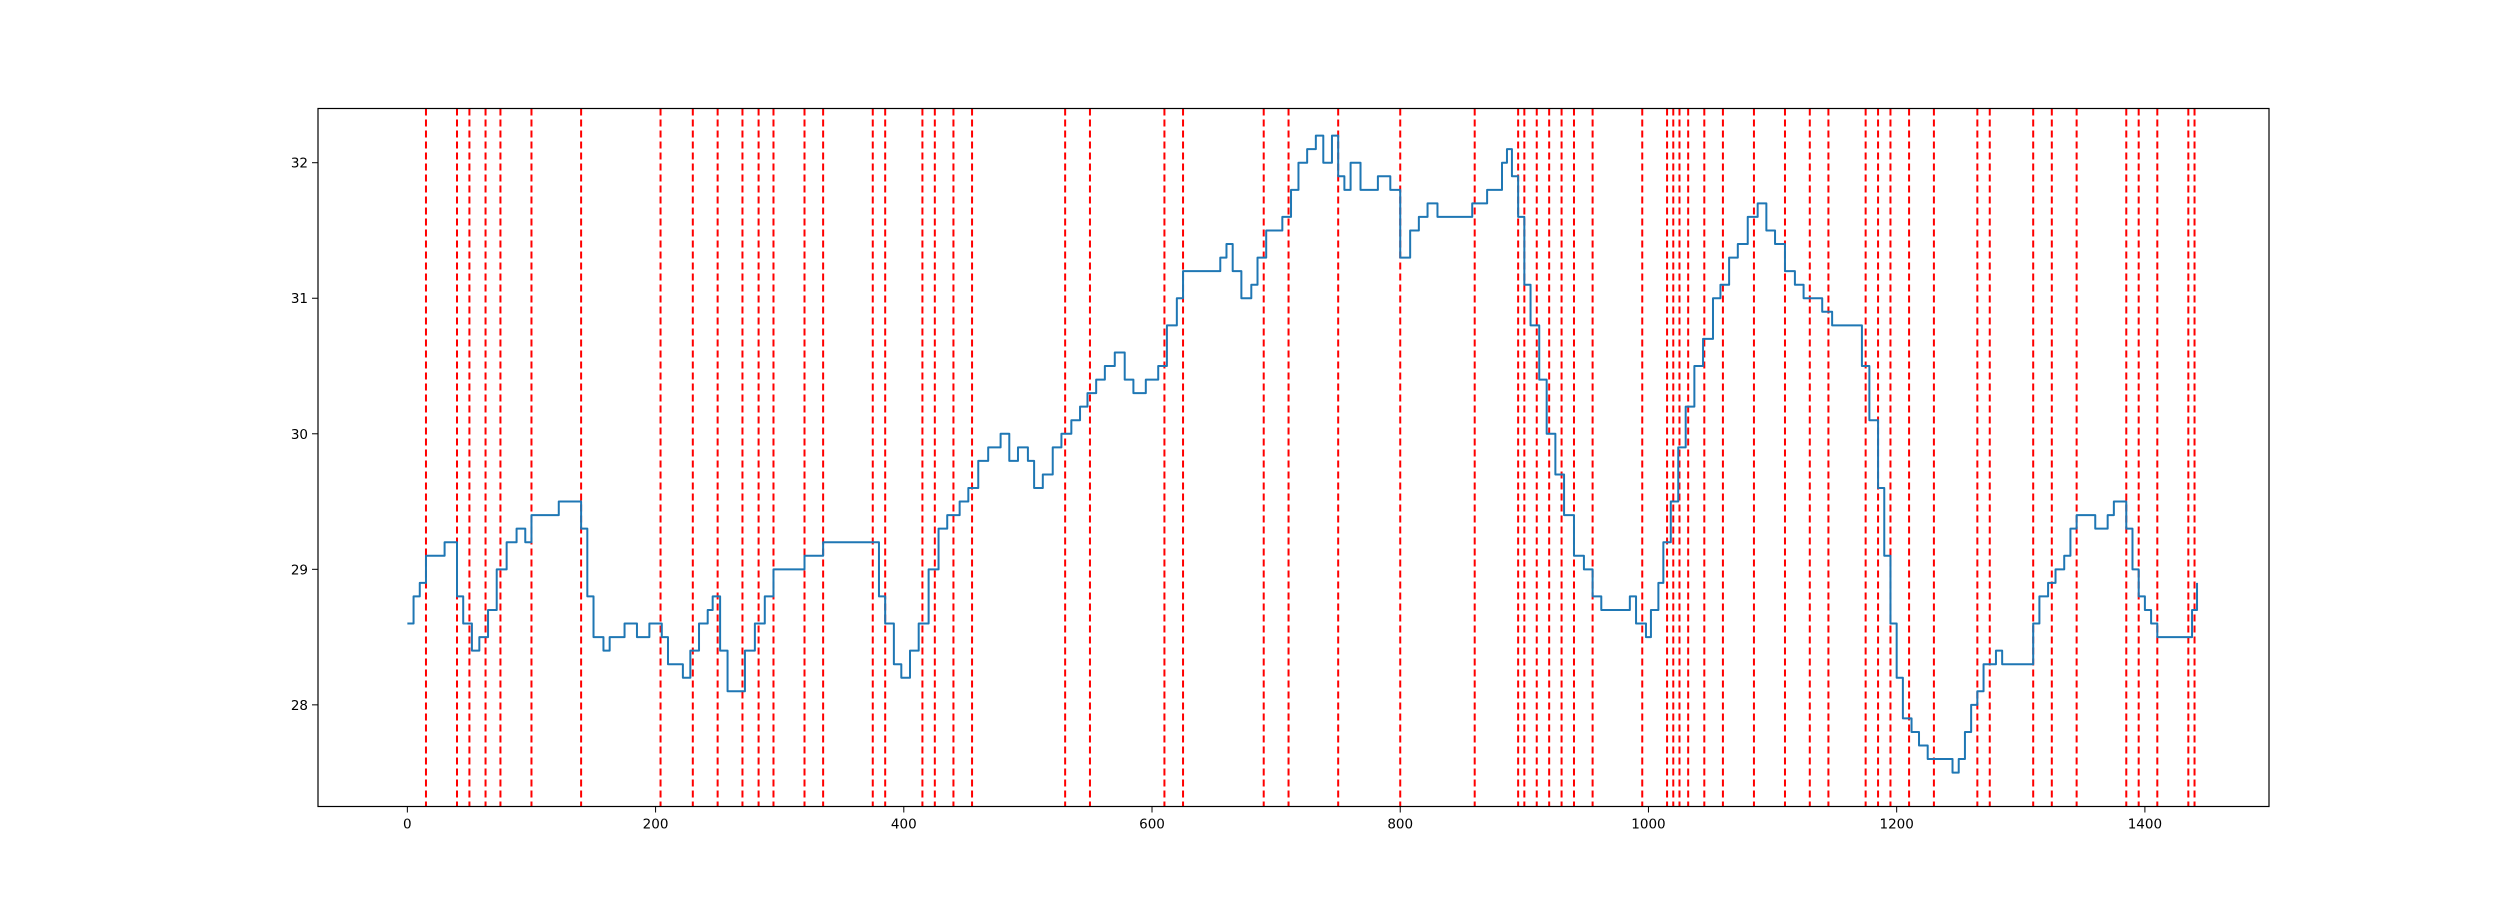 The image size is (2500, 904). I want to click on x-tick-label-800: 800, so click(1400, 825).